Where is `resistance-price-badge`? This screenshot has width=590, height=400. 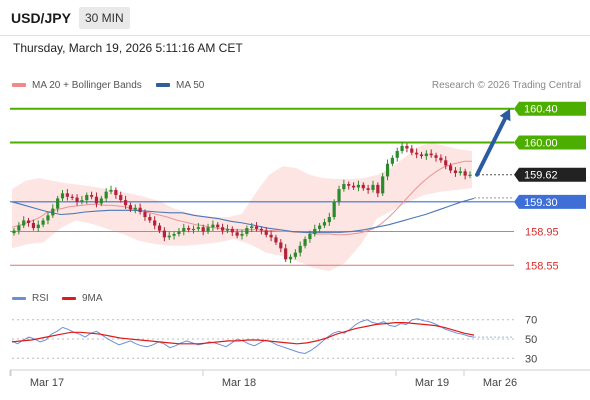
resistance-price-badge is located at coordinates (550, 142).